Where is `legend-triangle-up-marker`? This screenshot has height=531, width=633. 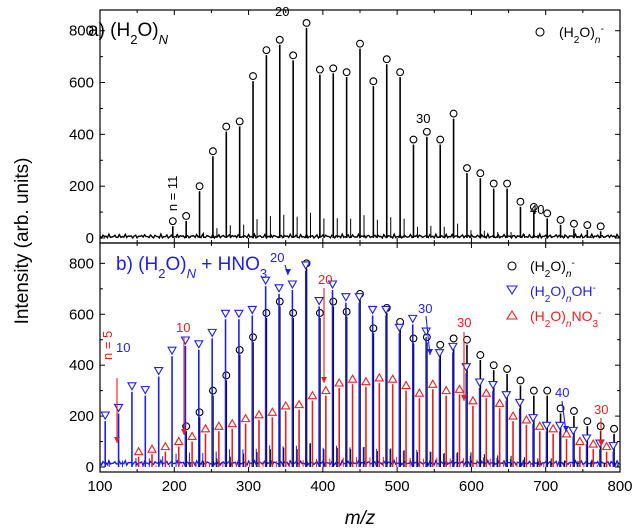 legend-triangle-up-marker is located at coordinates (512, 314).